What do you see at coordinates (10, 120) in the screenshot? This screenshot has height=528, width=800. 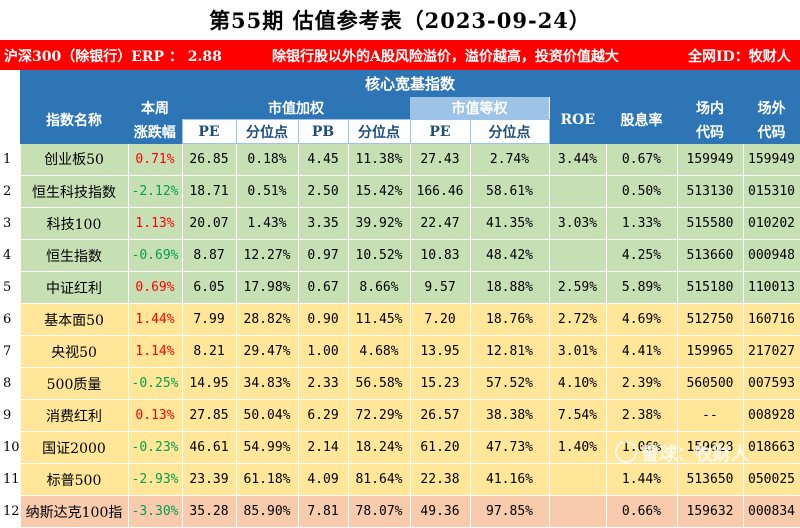 I see `header-index` at bounding box center [10, 120].